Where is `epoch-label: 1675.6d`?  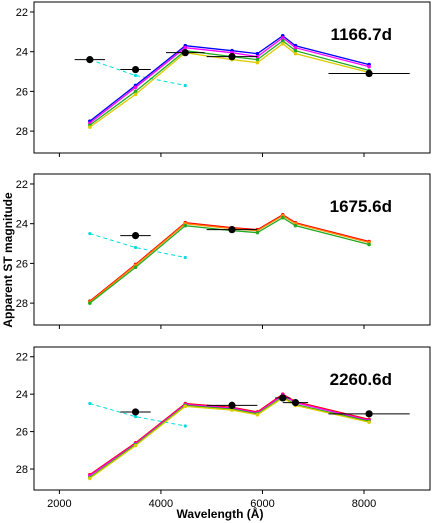 epoch-label: 1675.6d is located at coordinates (361, 206).